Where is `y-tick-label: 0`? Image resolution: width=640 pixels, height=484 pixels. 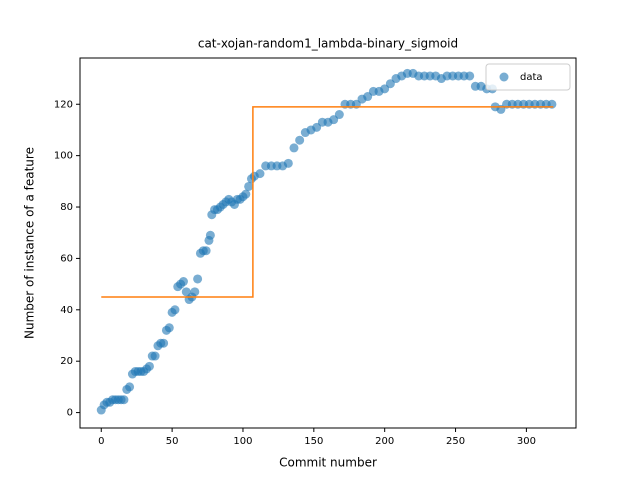
y-tick-label: 0 is located at coordinates (70, 413).